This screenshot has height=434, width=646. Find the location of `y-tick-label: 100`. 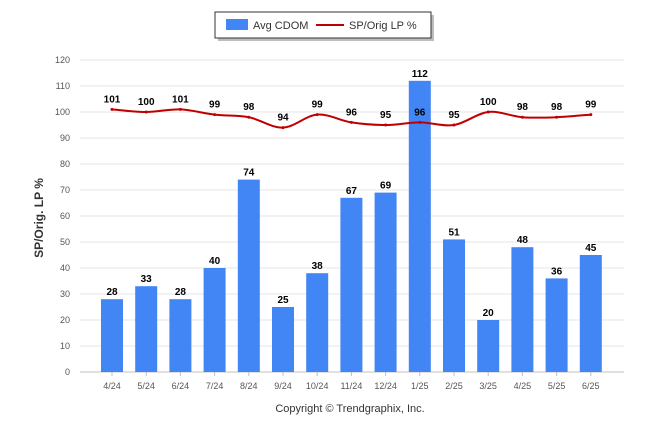

y-tick-label: 100 is located at coordinates (62, 112).